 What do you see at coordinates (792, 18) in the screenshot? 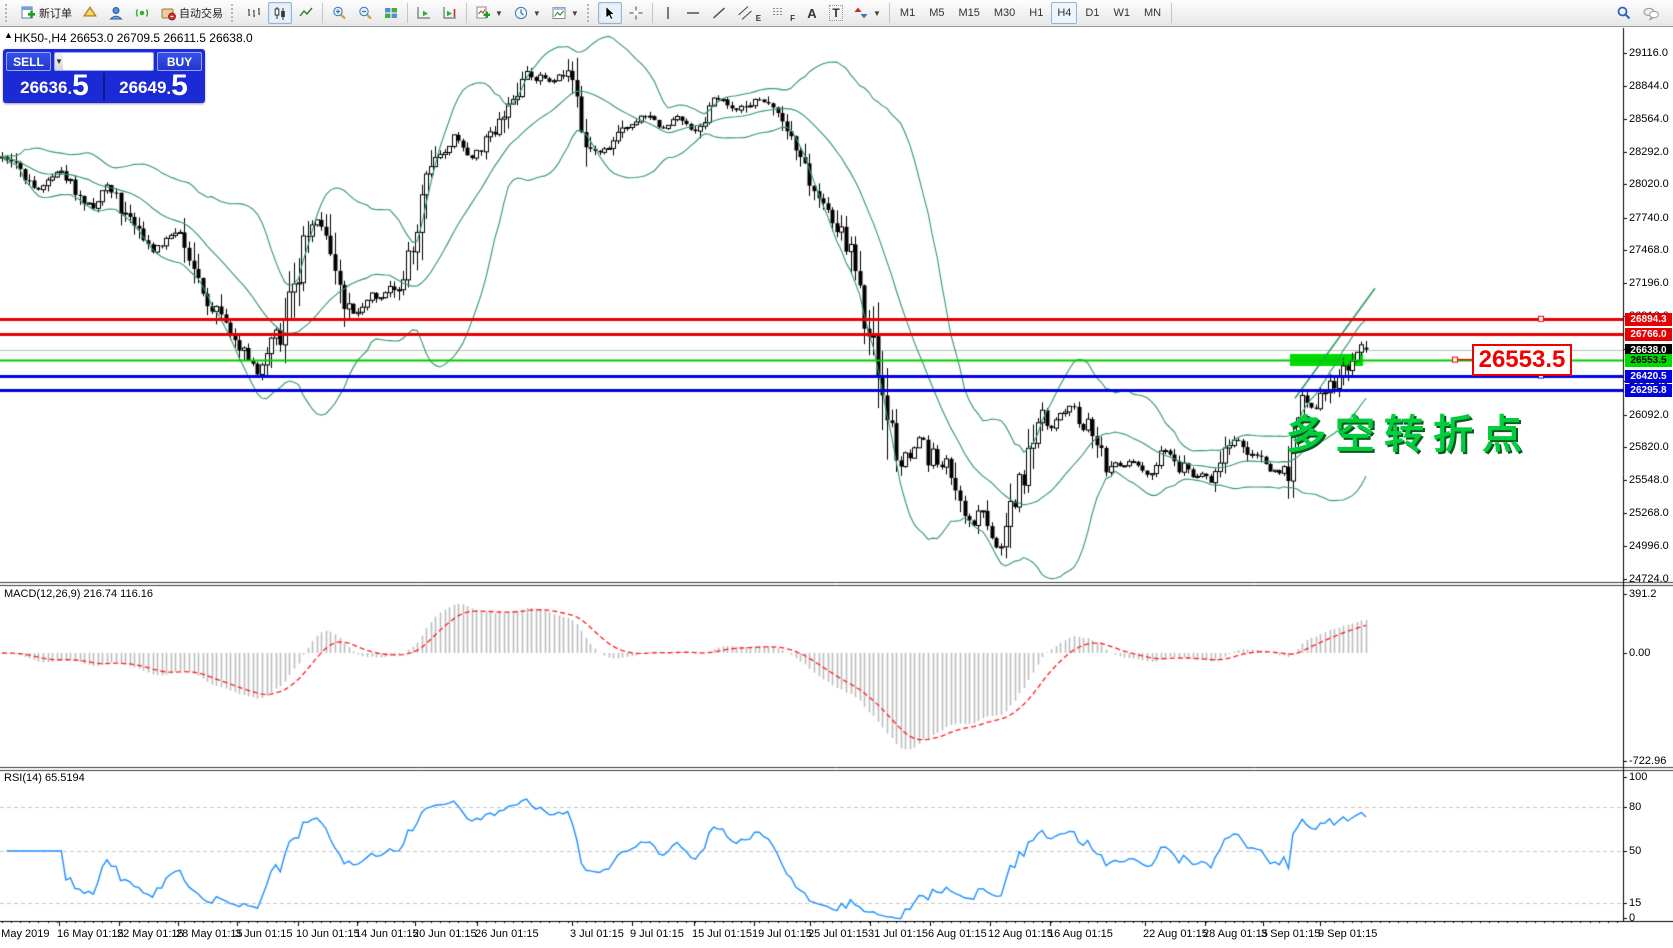
I see `fibonacci-glyph: F` at bounding box center [792, 18].